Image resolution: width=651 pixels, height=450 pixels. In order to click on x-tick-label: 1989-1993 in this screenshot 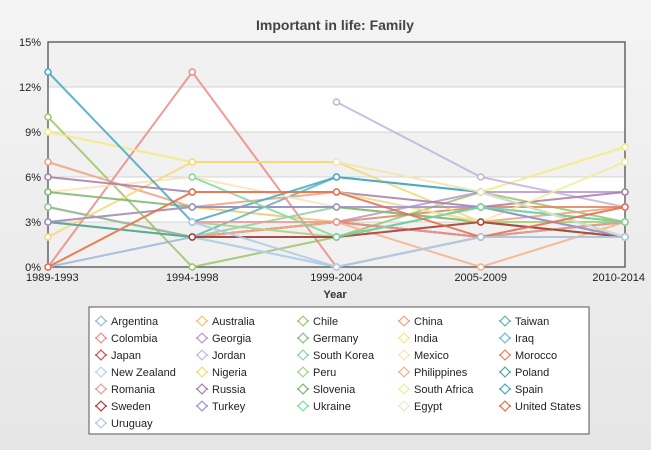, I will do `click(52, 278)`.